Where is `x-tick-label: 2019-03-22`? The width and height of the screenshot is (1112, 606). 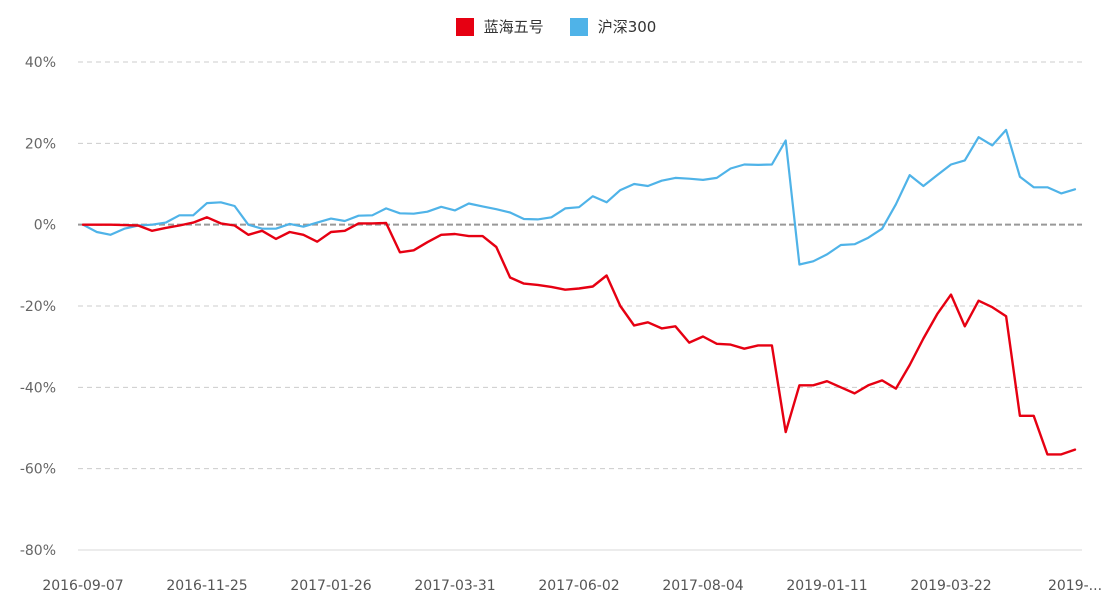 x-tick-label: 2019-03-22 is located at coordinates (950, 586).